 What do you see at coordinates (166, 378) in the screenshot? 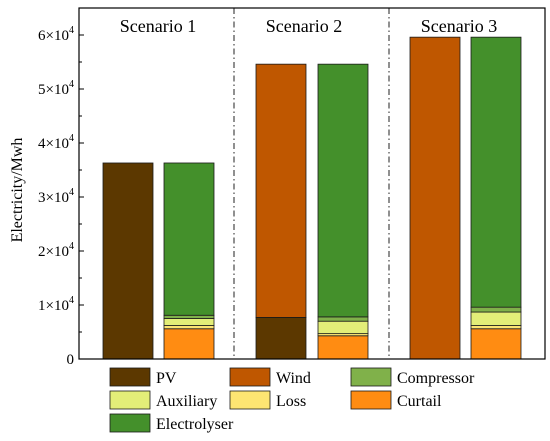
I see `legend-label: PV` at bounding box center [166, 378].